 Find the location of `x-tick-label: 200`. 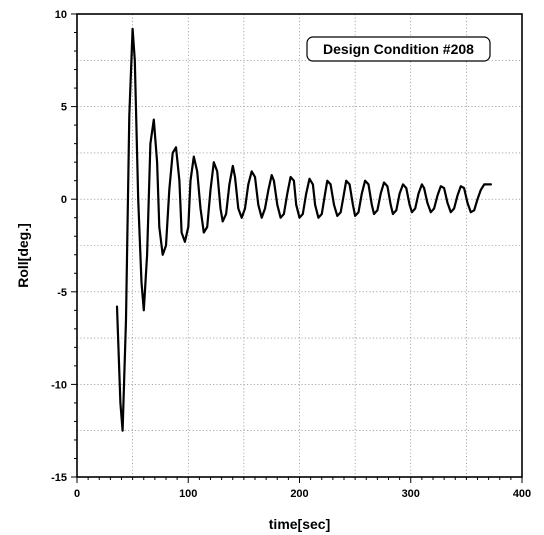

x-tick-label: 200 is located at coordinates (299, 494).